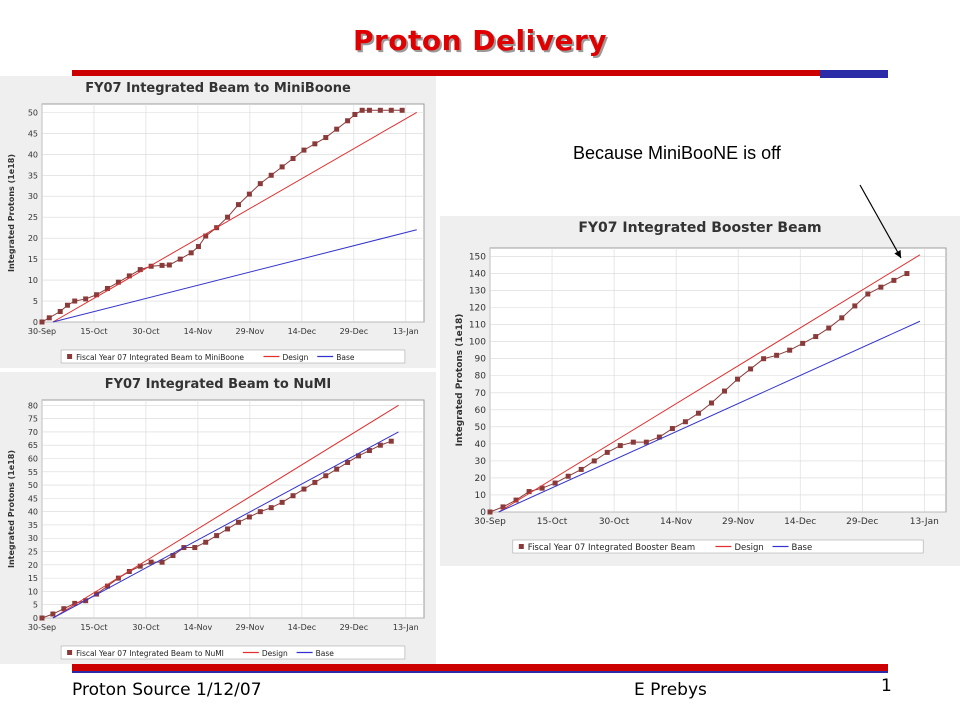 The height and width of the screenshot is (720, 960). Describe the element at coordinates (93, 331) in the screenshot. I see `x-tick-label: 15-Oct` at that location.